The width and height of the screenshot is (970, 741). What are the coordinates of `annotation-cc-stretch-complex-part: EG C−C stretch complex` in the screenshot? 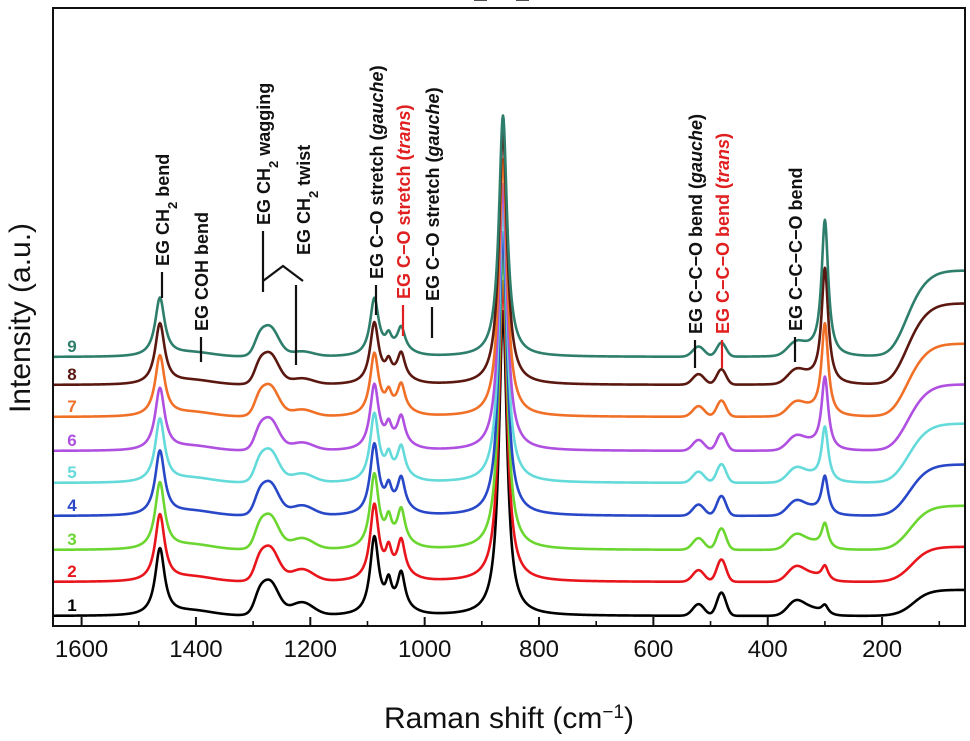 It's located at (481, 1).